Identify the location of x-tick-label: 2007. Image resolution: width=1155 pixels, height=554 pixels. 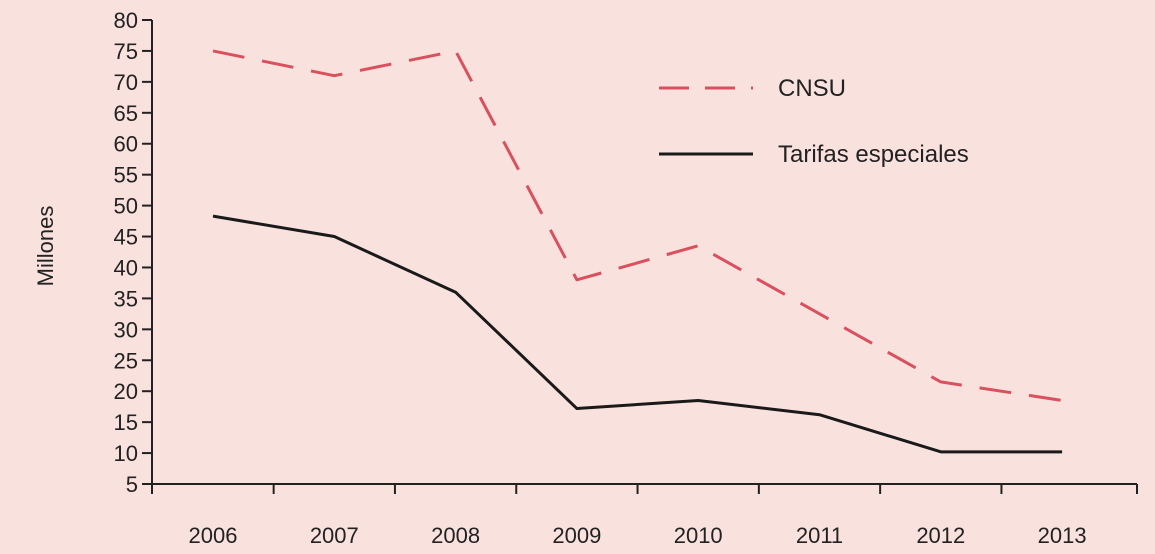
(334, 535).